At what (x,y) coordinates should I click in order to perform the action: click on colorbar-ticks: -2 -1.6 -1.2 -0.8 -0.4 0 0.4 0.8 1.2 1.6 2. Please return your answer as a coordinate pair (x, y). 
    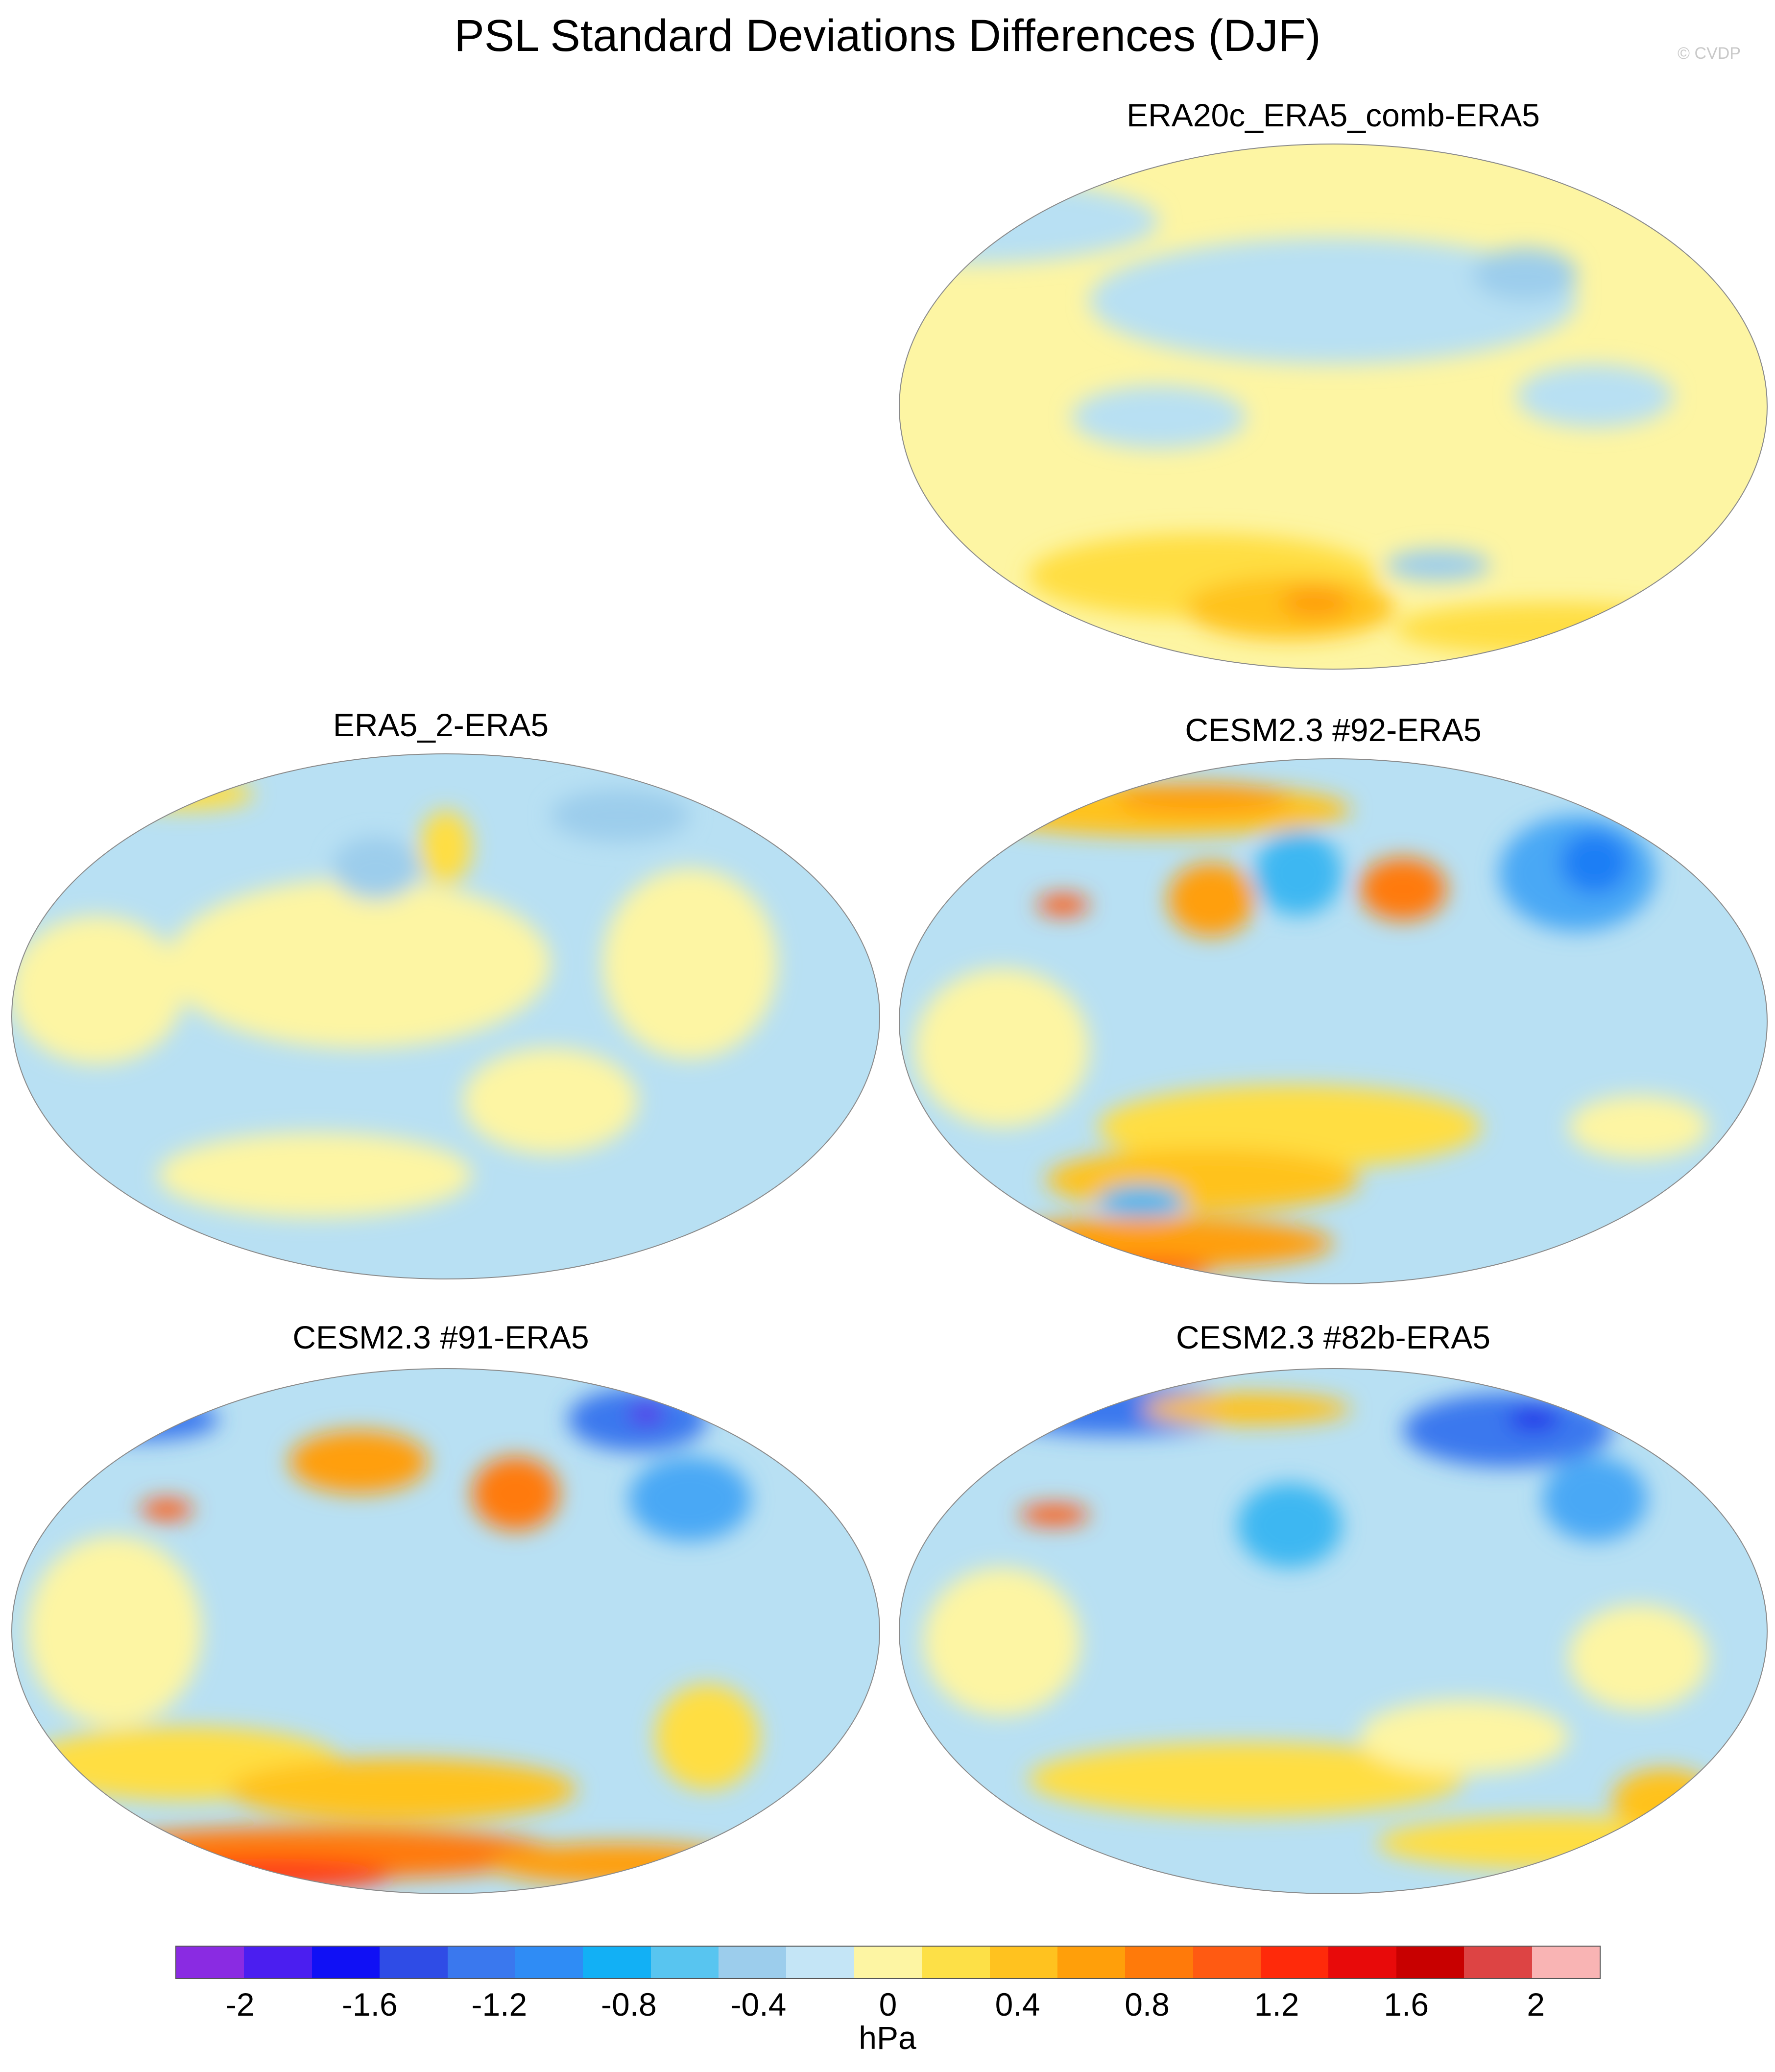
    Looking at the image, I should click on (887, 2004).